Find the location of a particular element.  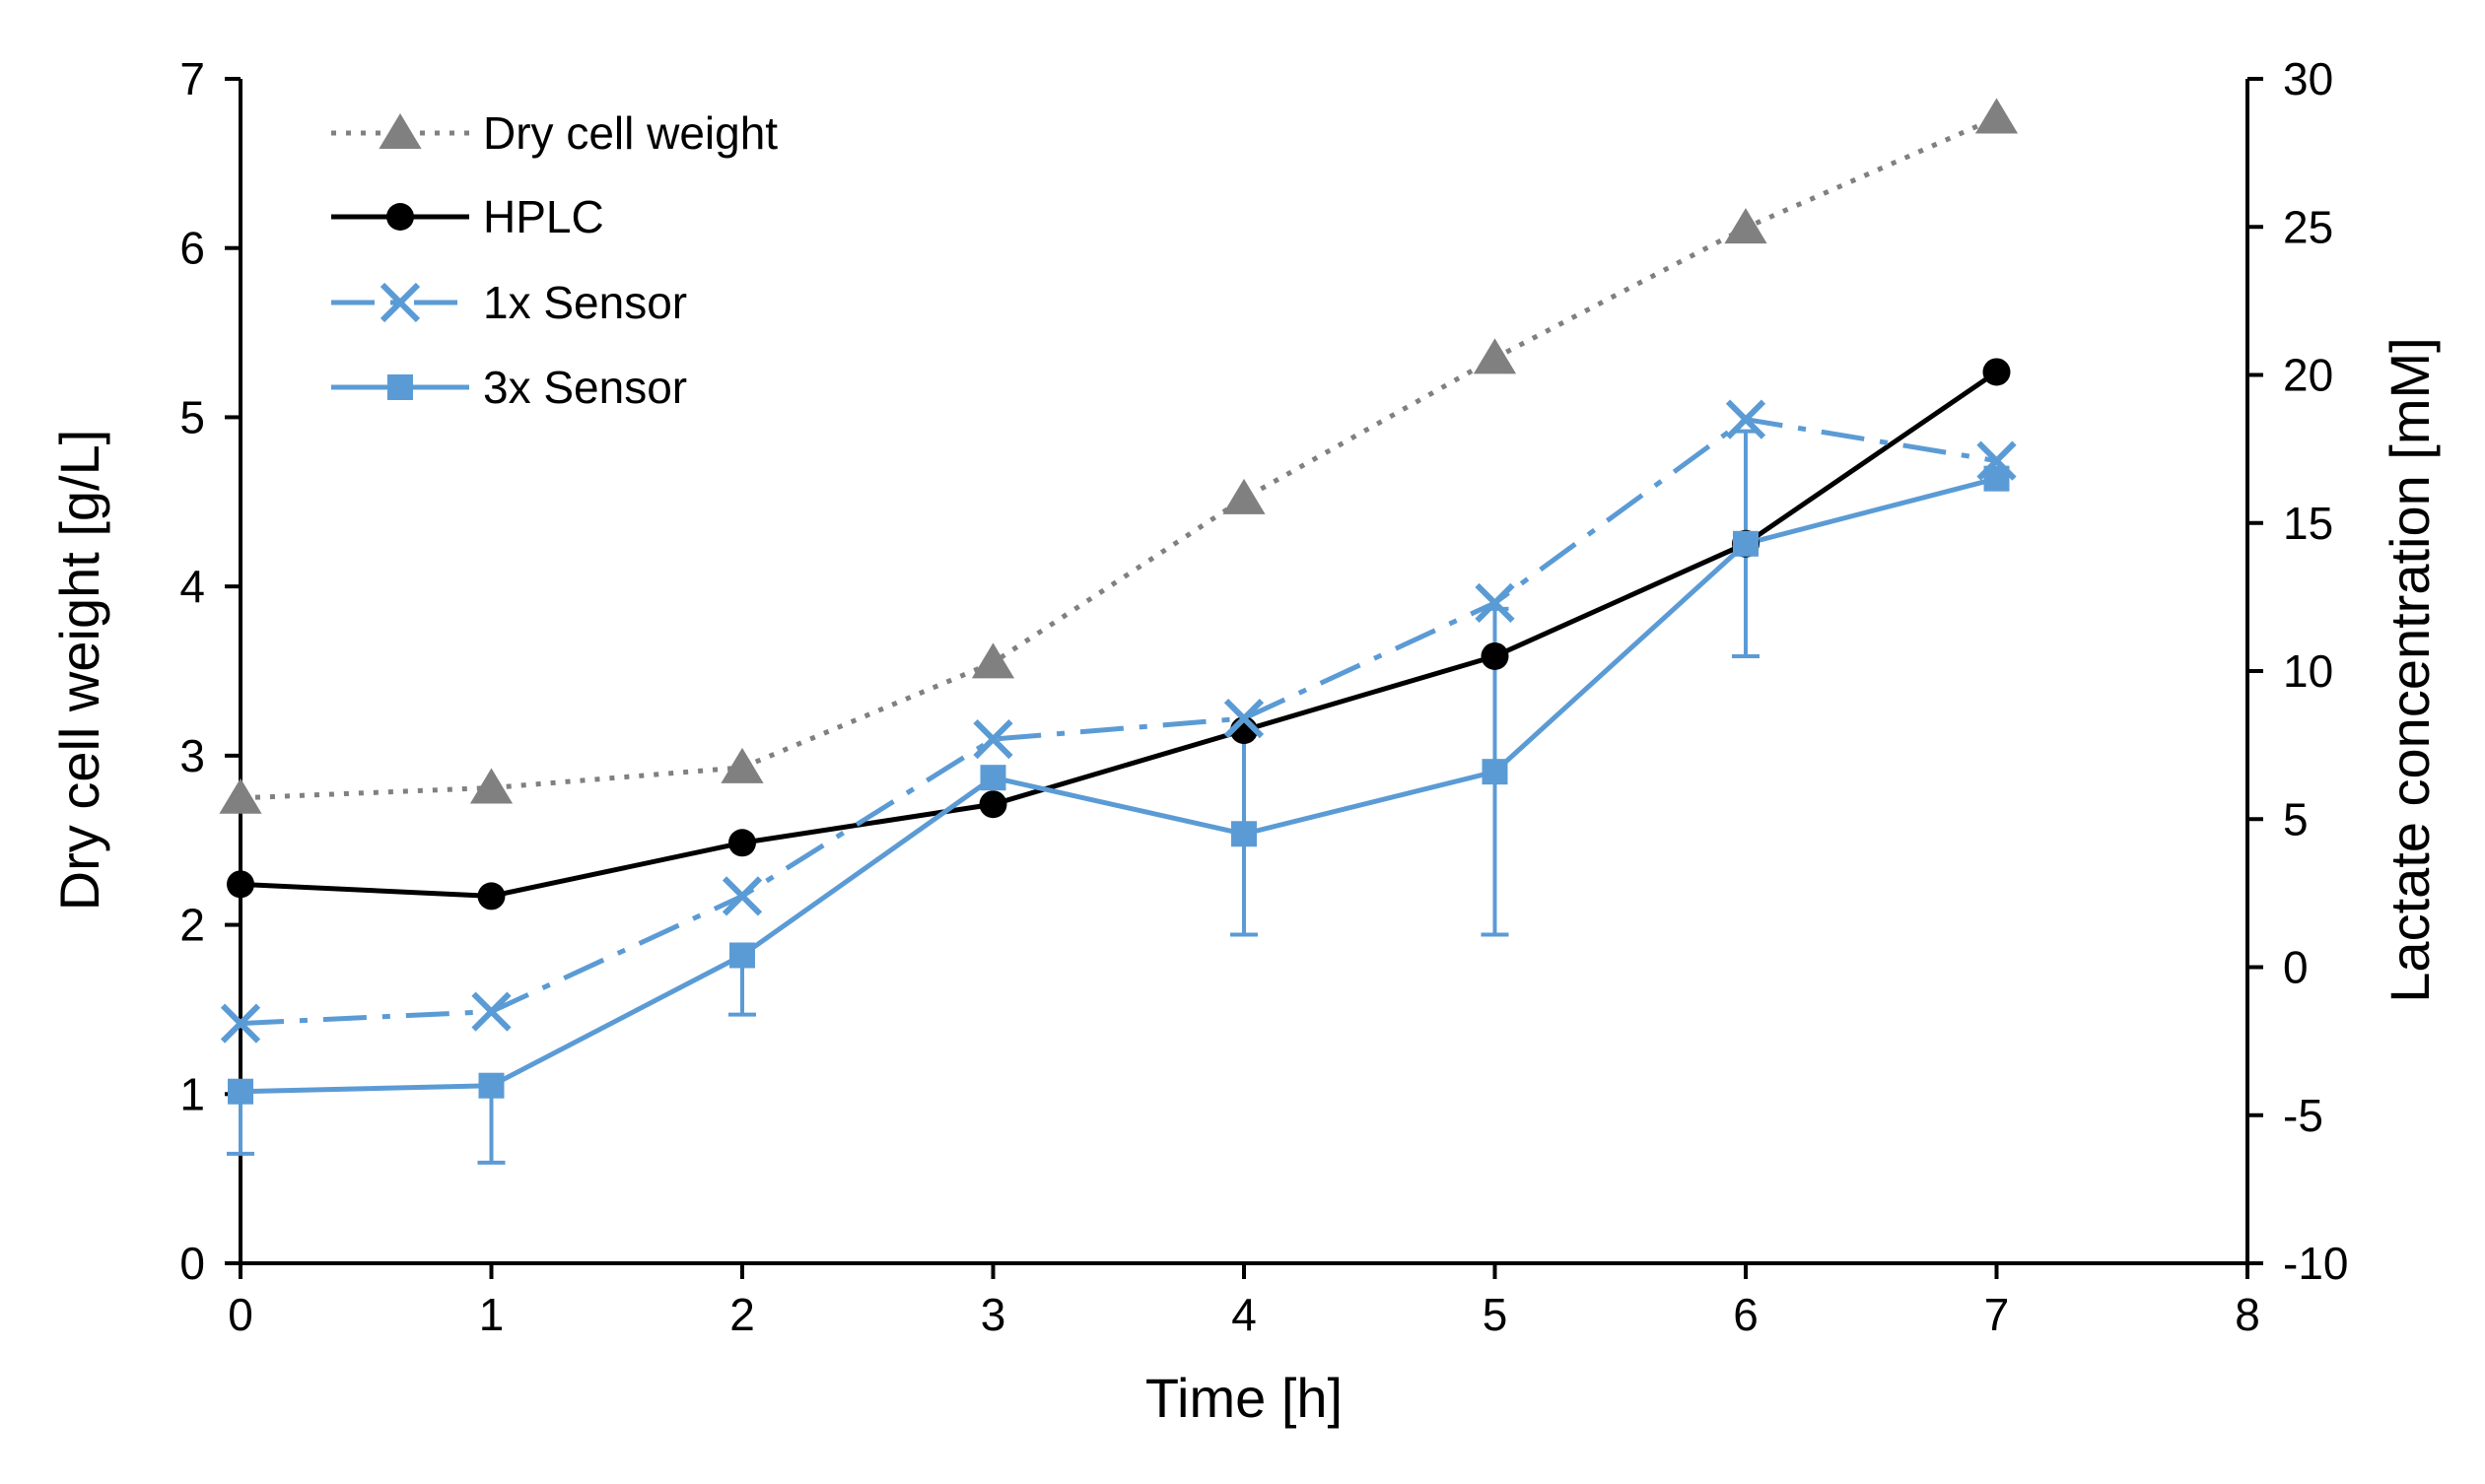

x-tick-label: 3 is located at coordinates (993, 1314).